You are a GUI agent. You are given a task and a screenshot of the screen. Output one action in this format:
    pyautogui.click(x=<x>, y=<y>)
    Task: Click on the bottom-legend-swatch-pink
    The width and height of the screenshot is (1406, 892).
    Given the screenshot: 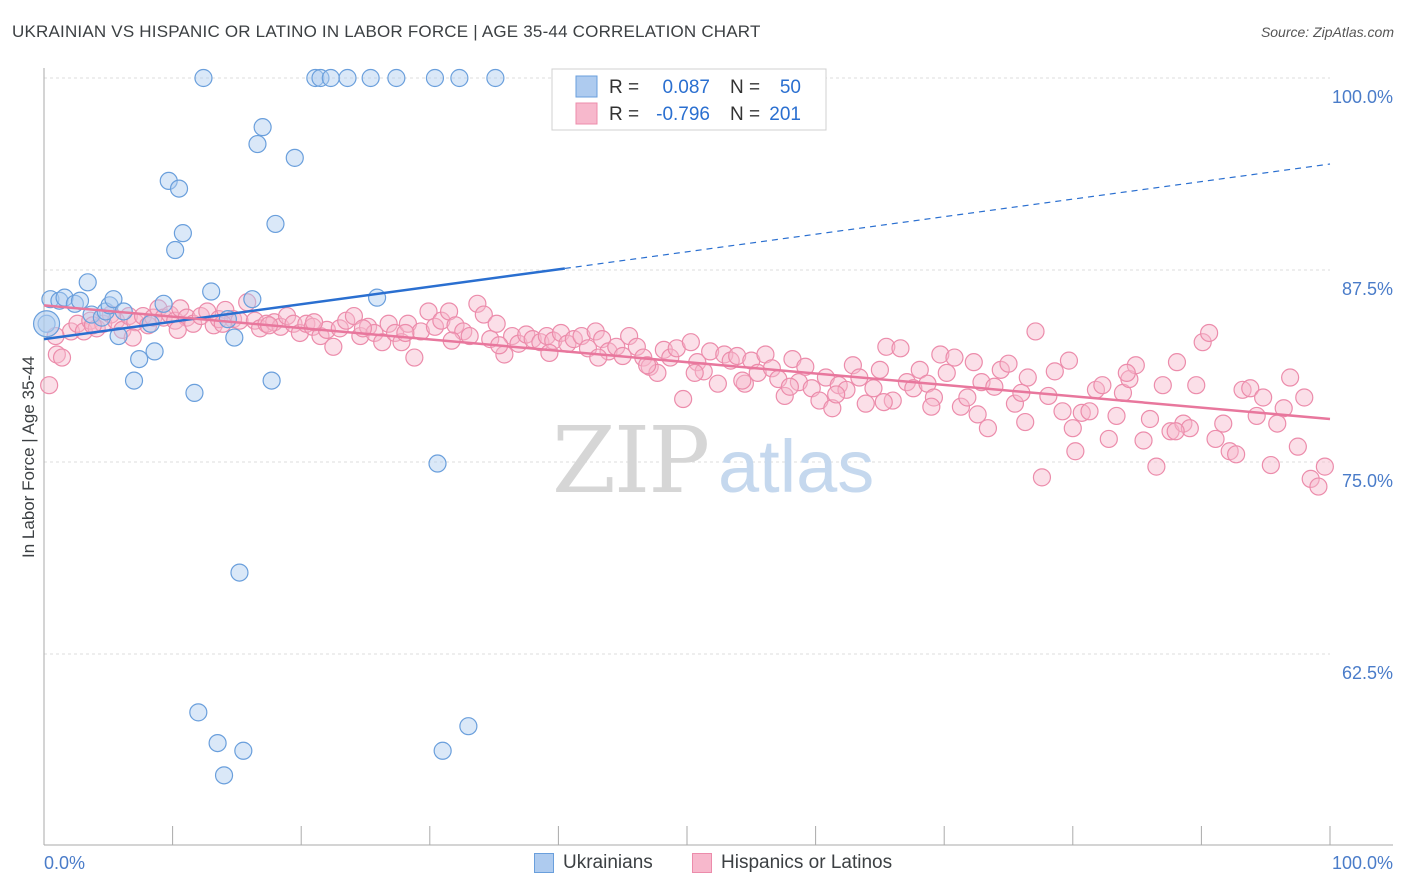 What is the action you would take?
    pyautogui.click(x=702, y=863)
    